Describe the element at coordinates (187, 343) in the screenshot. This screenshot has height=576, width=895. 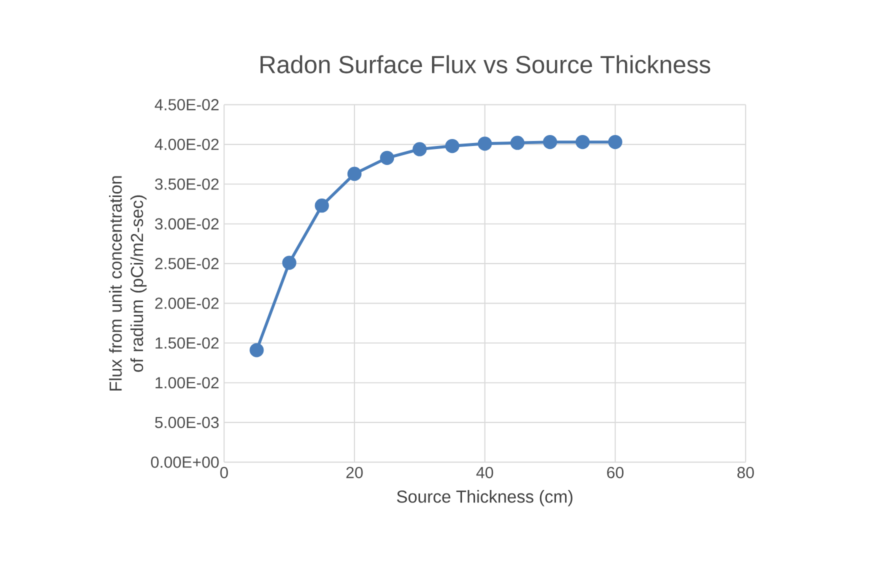
I see `y-tick-label: 1.50E-02` at that location.